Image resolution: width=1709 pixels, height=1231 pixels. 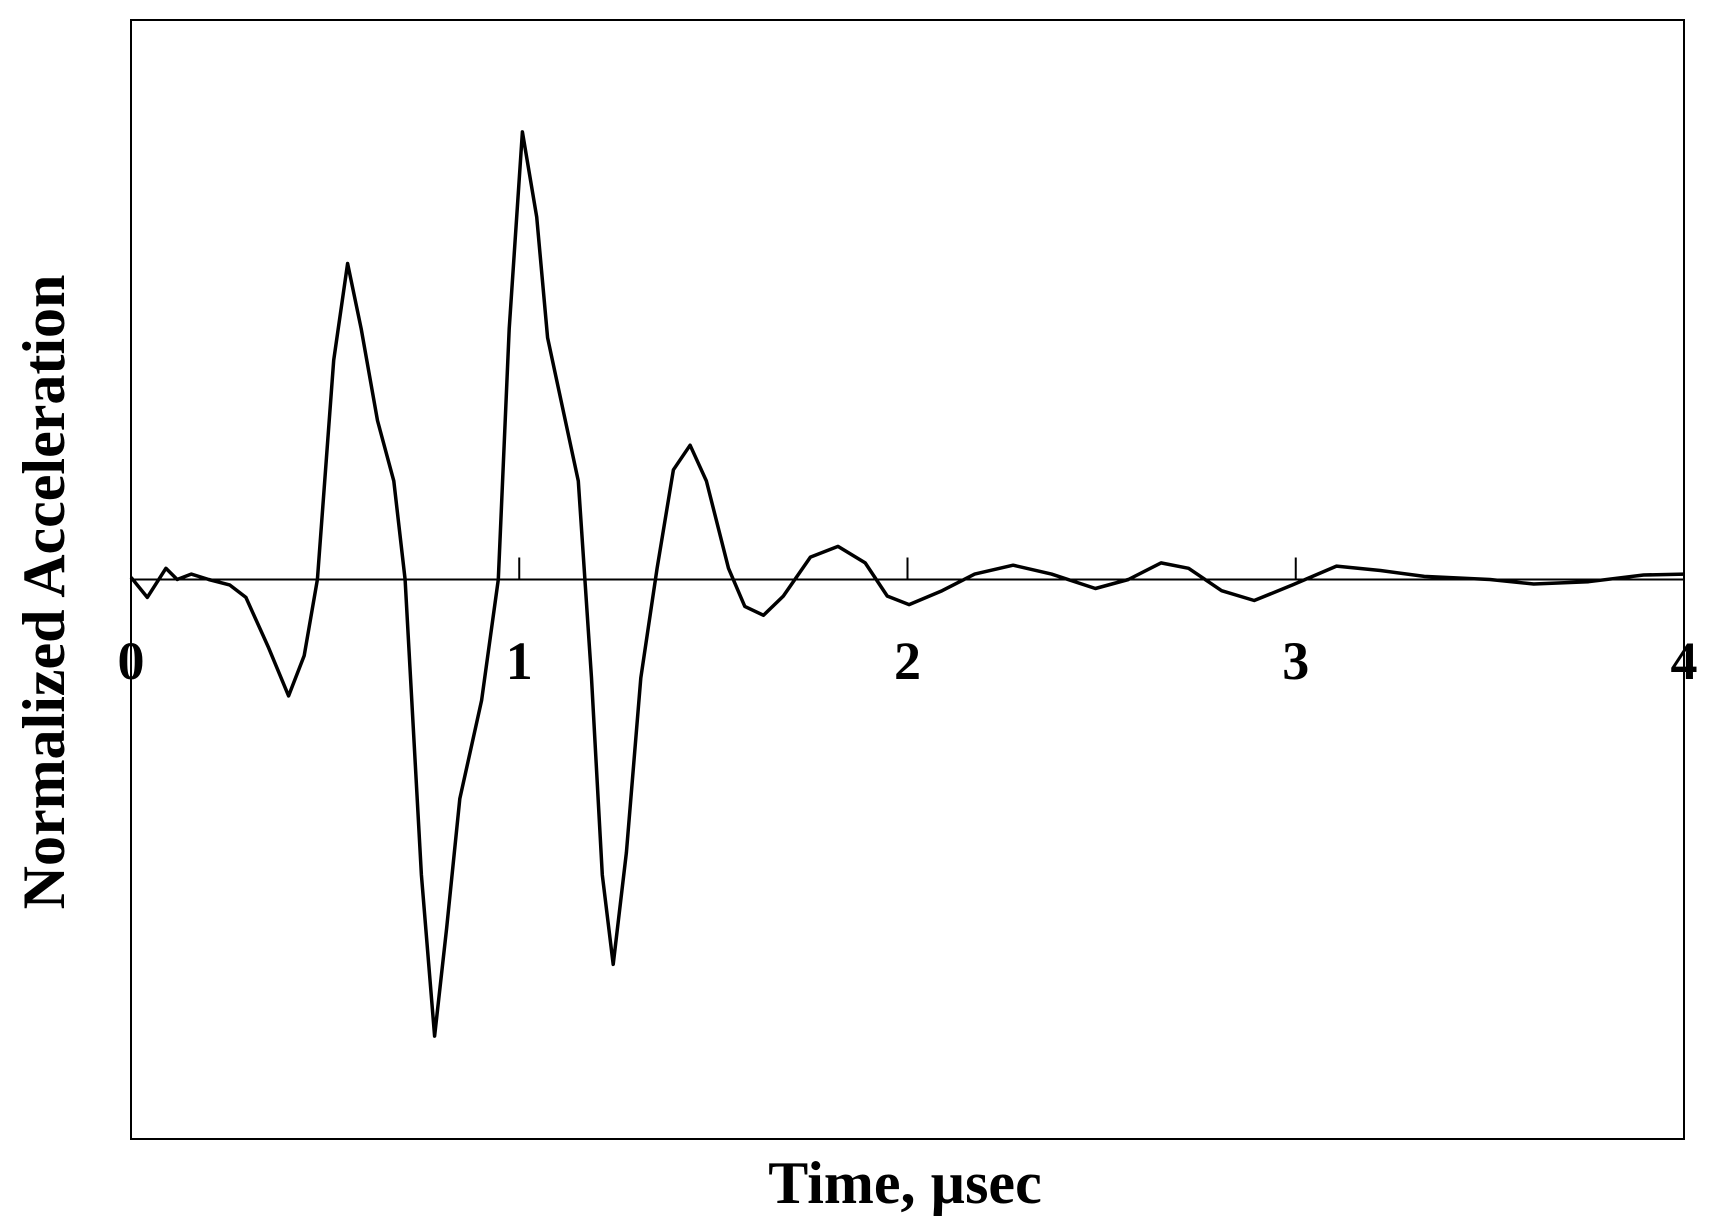 I want to click on x-tick-label: 1, so click(x=519, y=661).